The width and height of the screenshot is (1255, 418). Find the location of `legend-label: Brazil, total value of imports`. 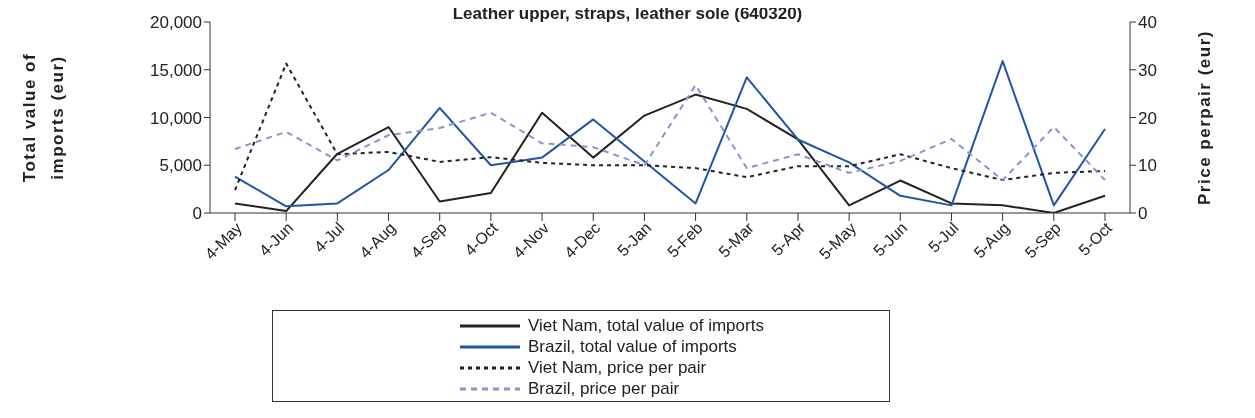

legend-label: Brazil, total value of imports is located at coordinates (632, 346).